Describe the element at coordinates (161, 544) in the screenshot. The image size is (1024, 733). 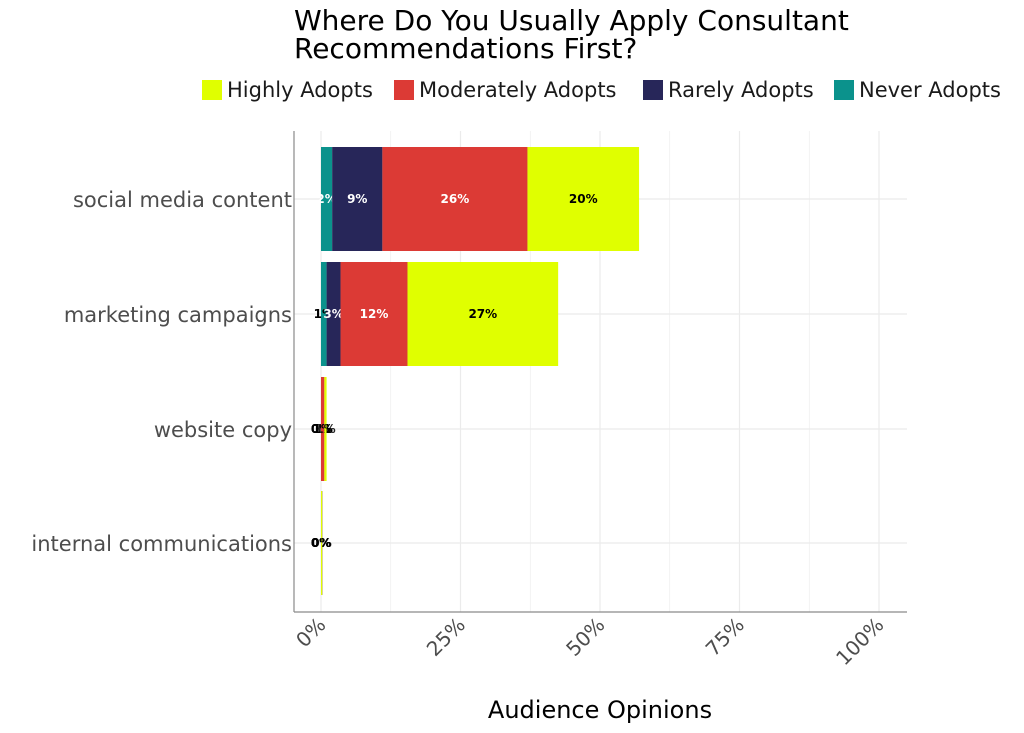
I see `category-label: internal communications` at that location.